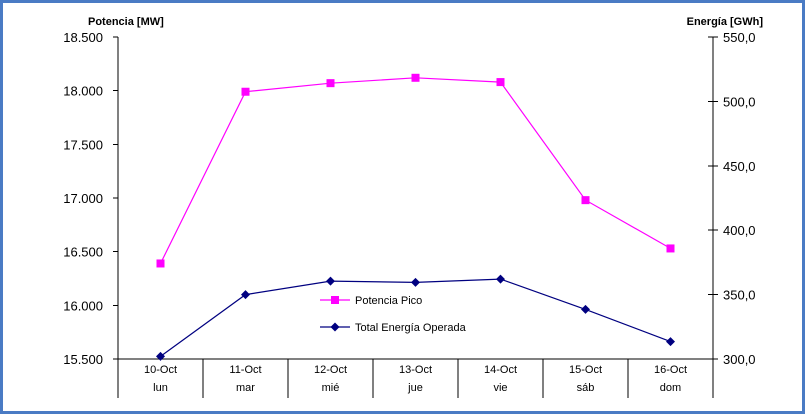 This screenshot has width=805, height=414. Describe the element at coordinates (160, 388) in the screenshot. I see `category-day-label: lun` at that location.